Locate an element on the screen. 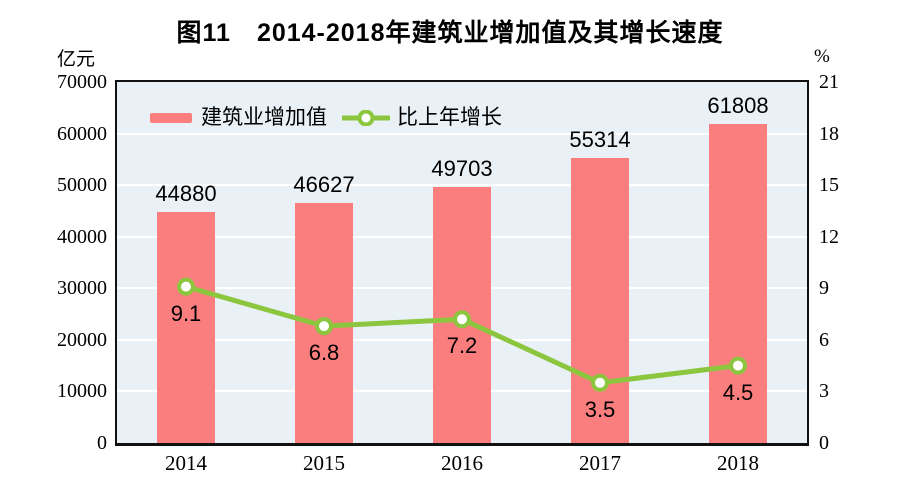 The image size is (900, 489). right-axis-tick: 18 is located at coordinates (829, 133).